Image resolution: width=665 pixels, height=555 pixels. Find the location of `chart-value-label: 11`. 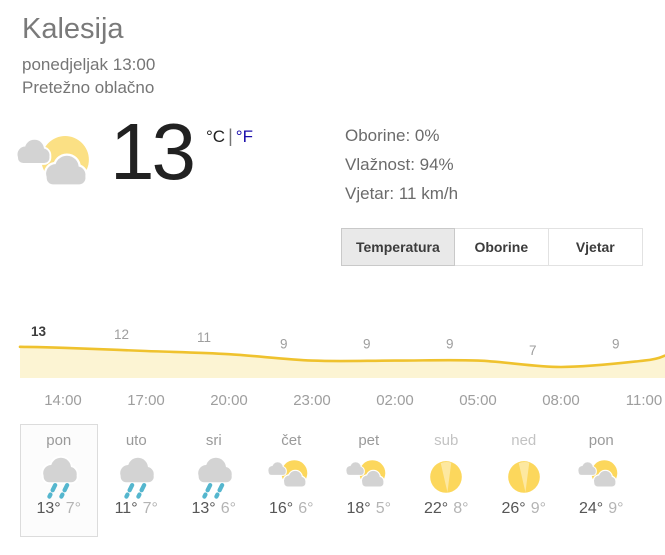

chart-value-label: 11 is located at coordinates (204, 337).